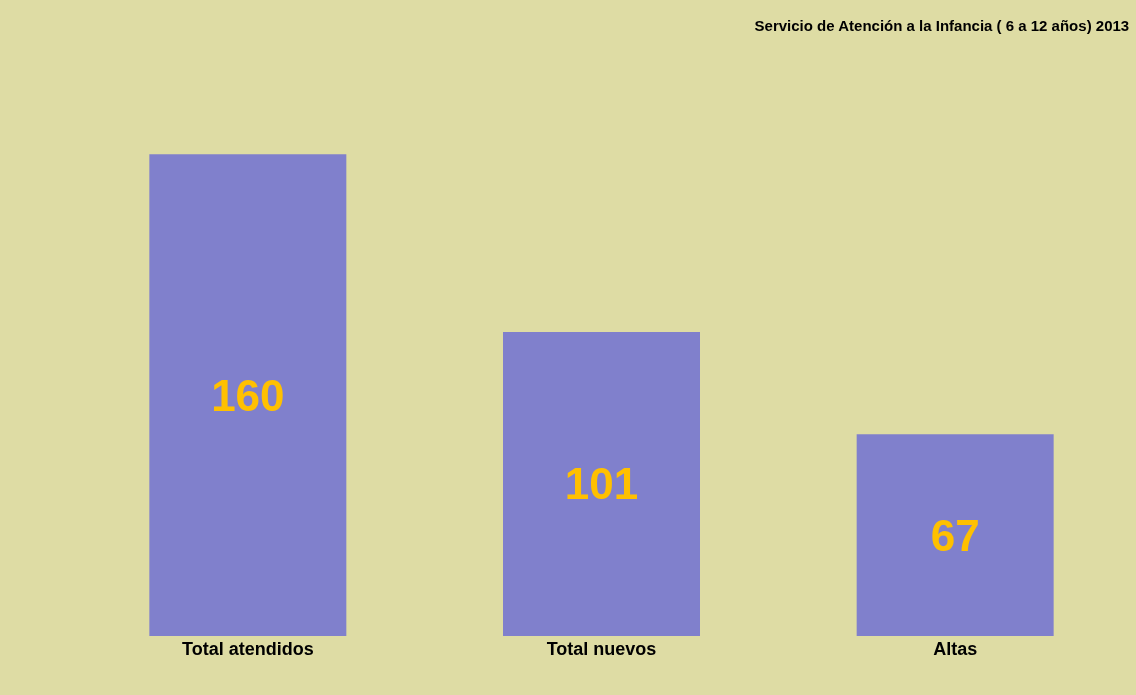  Describe the element at coordinates (248, 395) in the screenshot. I see `data-label: 160` at that location.